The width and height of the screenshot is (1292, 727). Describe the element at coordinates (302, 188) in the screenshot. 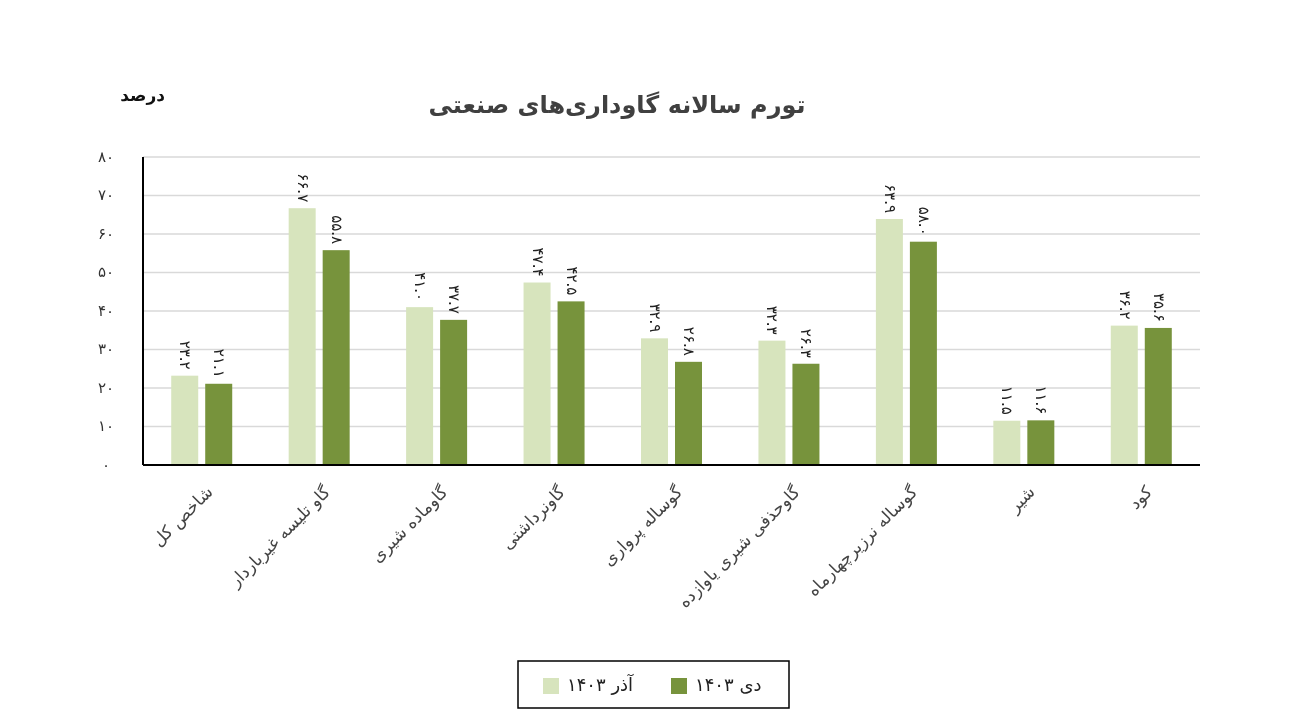

I see `data-label: ۶۶.۷` at that location.